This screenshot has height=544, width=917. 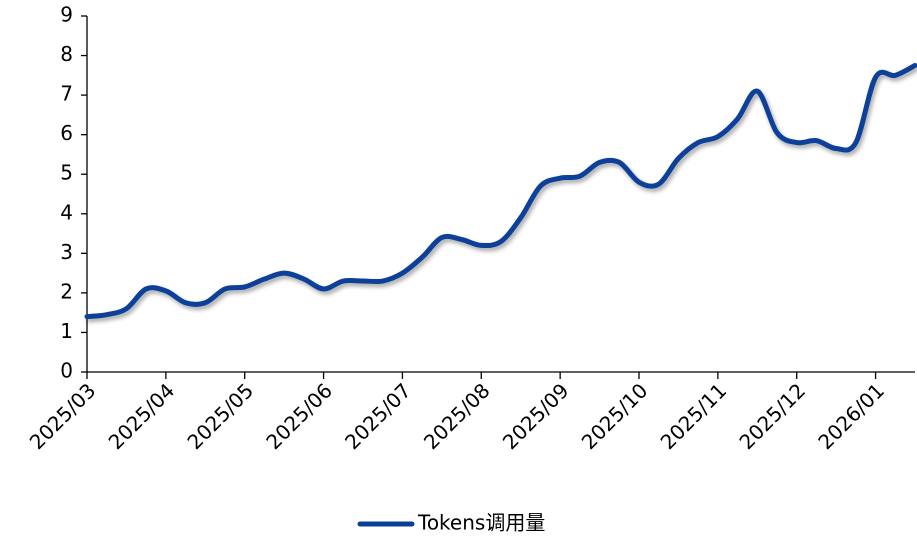 I want to click on y-tick-label: 7, so click(x=66, y=94).